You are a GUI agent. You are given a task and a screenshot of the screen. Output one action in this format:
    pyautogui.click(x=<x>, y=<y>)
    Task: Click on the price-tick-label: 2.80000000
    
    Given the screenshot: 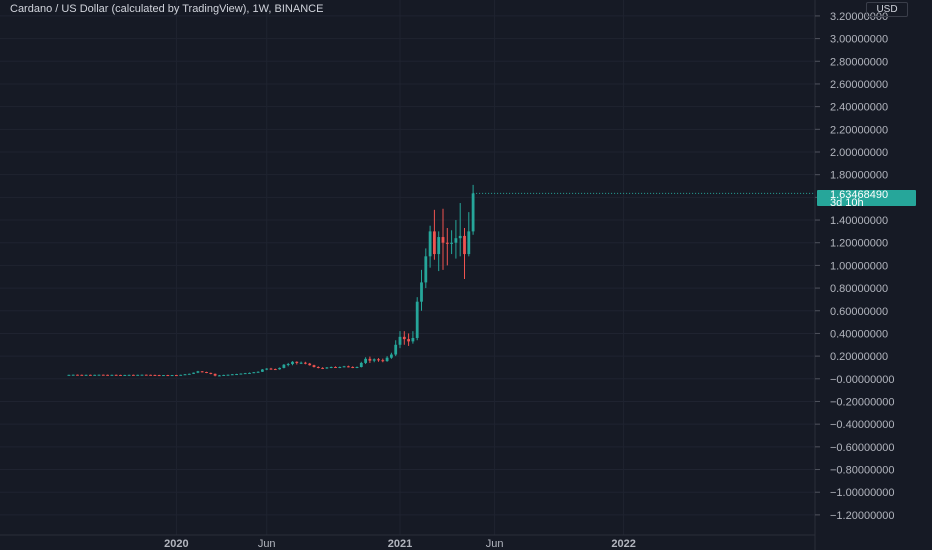 What is the action you would take?
    pyautogui.click(x=859, y=62)
    